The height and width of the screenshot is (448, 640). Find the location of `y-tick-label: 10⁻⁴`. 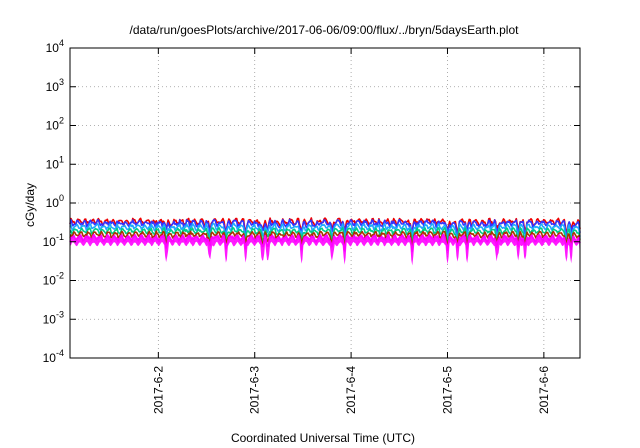

y-tick-label: 10⁻⁴ is located at coordinates (53, 356).